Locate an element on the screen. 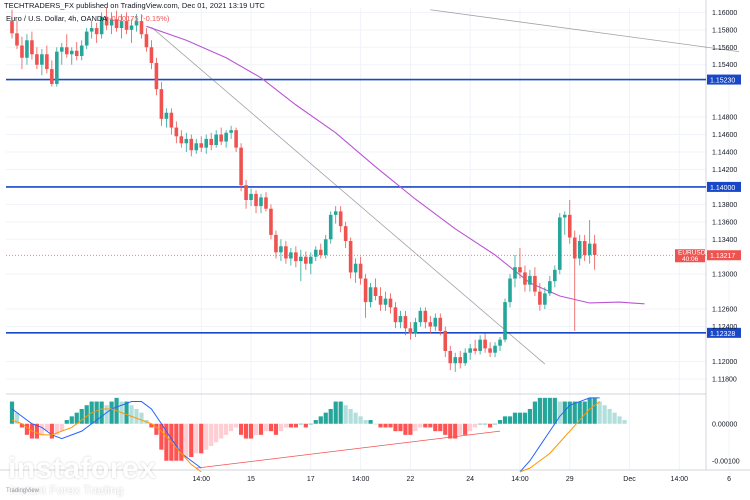 The image size is (750, 500). current-price-tag-bg is located at coordinates (690, 256).